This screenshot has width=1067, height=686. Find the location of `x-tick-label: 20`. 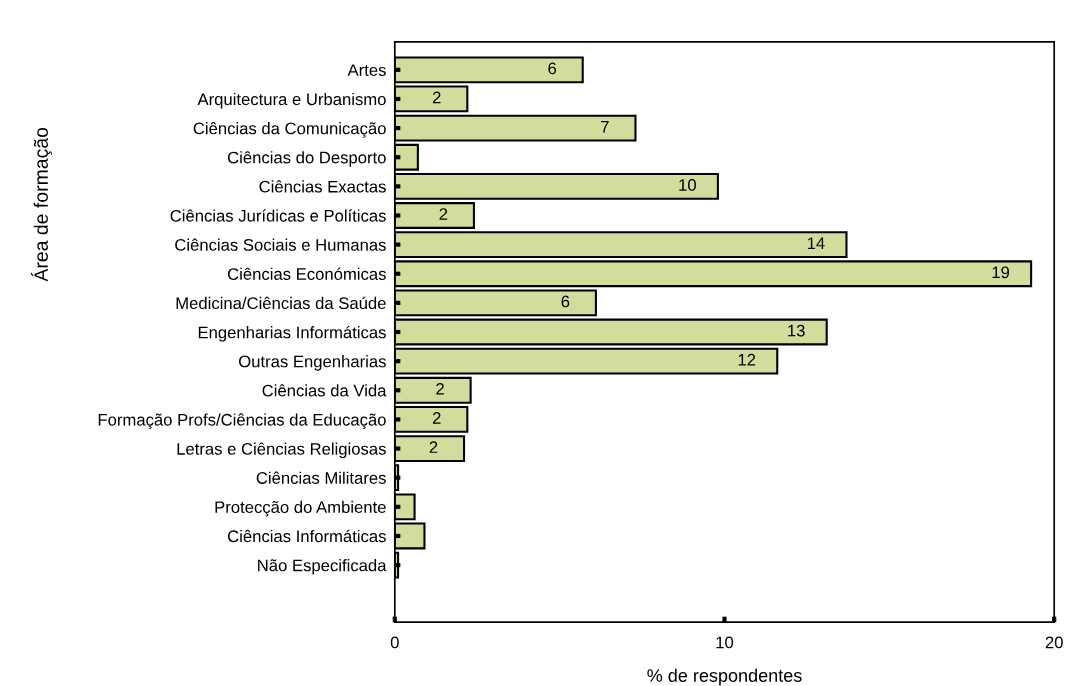

x-tick-label: 20 is located at coordinates (1054, 642).